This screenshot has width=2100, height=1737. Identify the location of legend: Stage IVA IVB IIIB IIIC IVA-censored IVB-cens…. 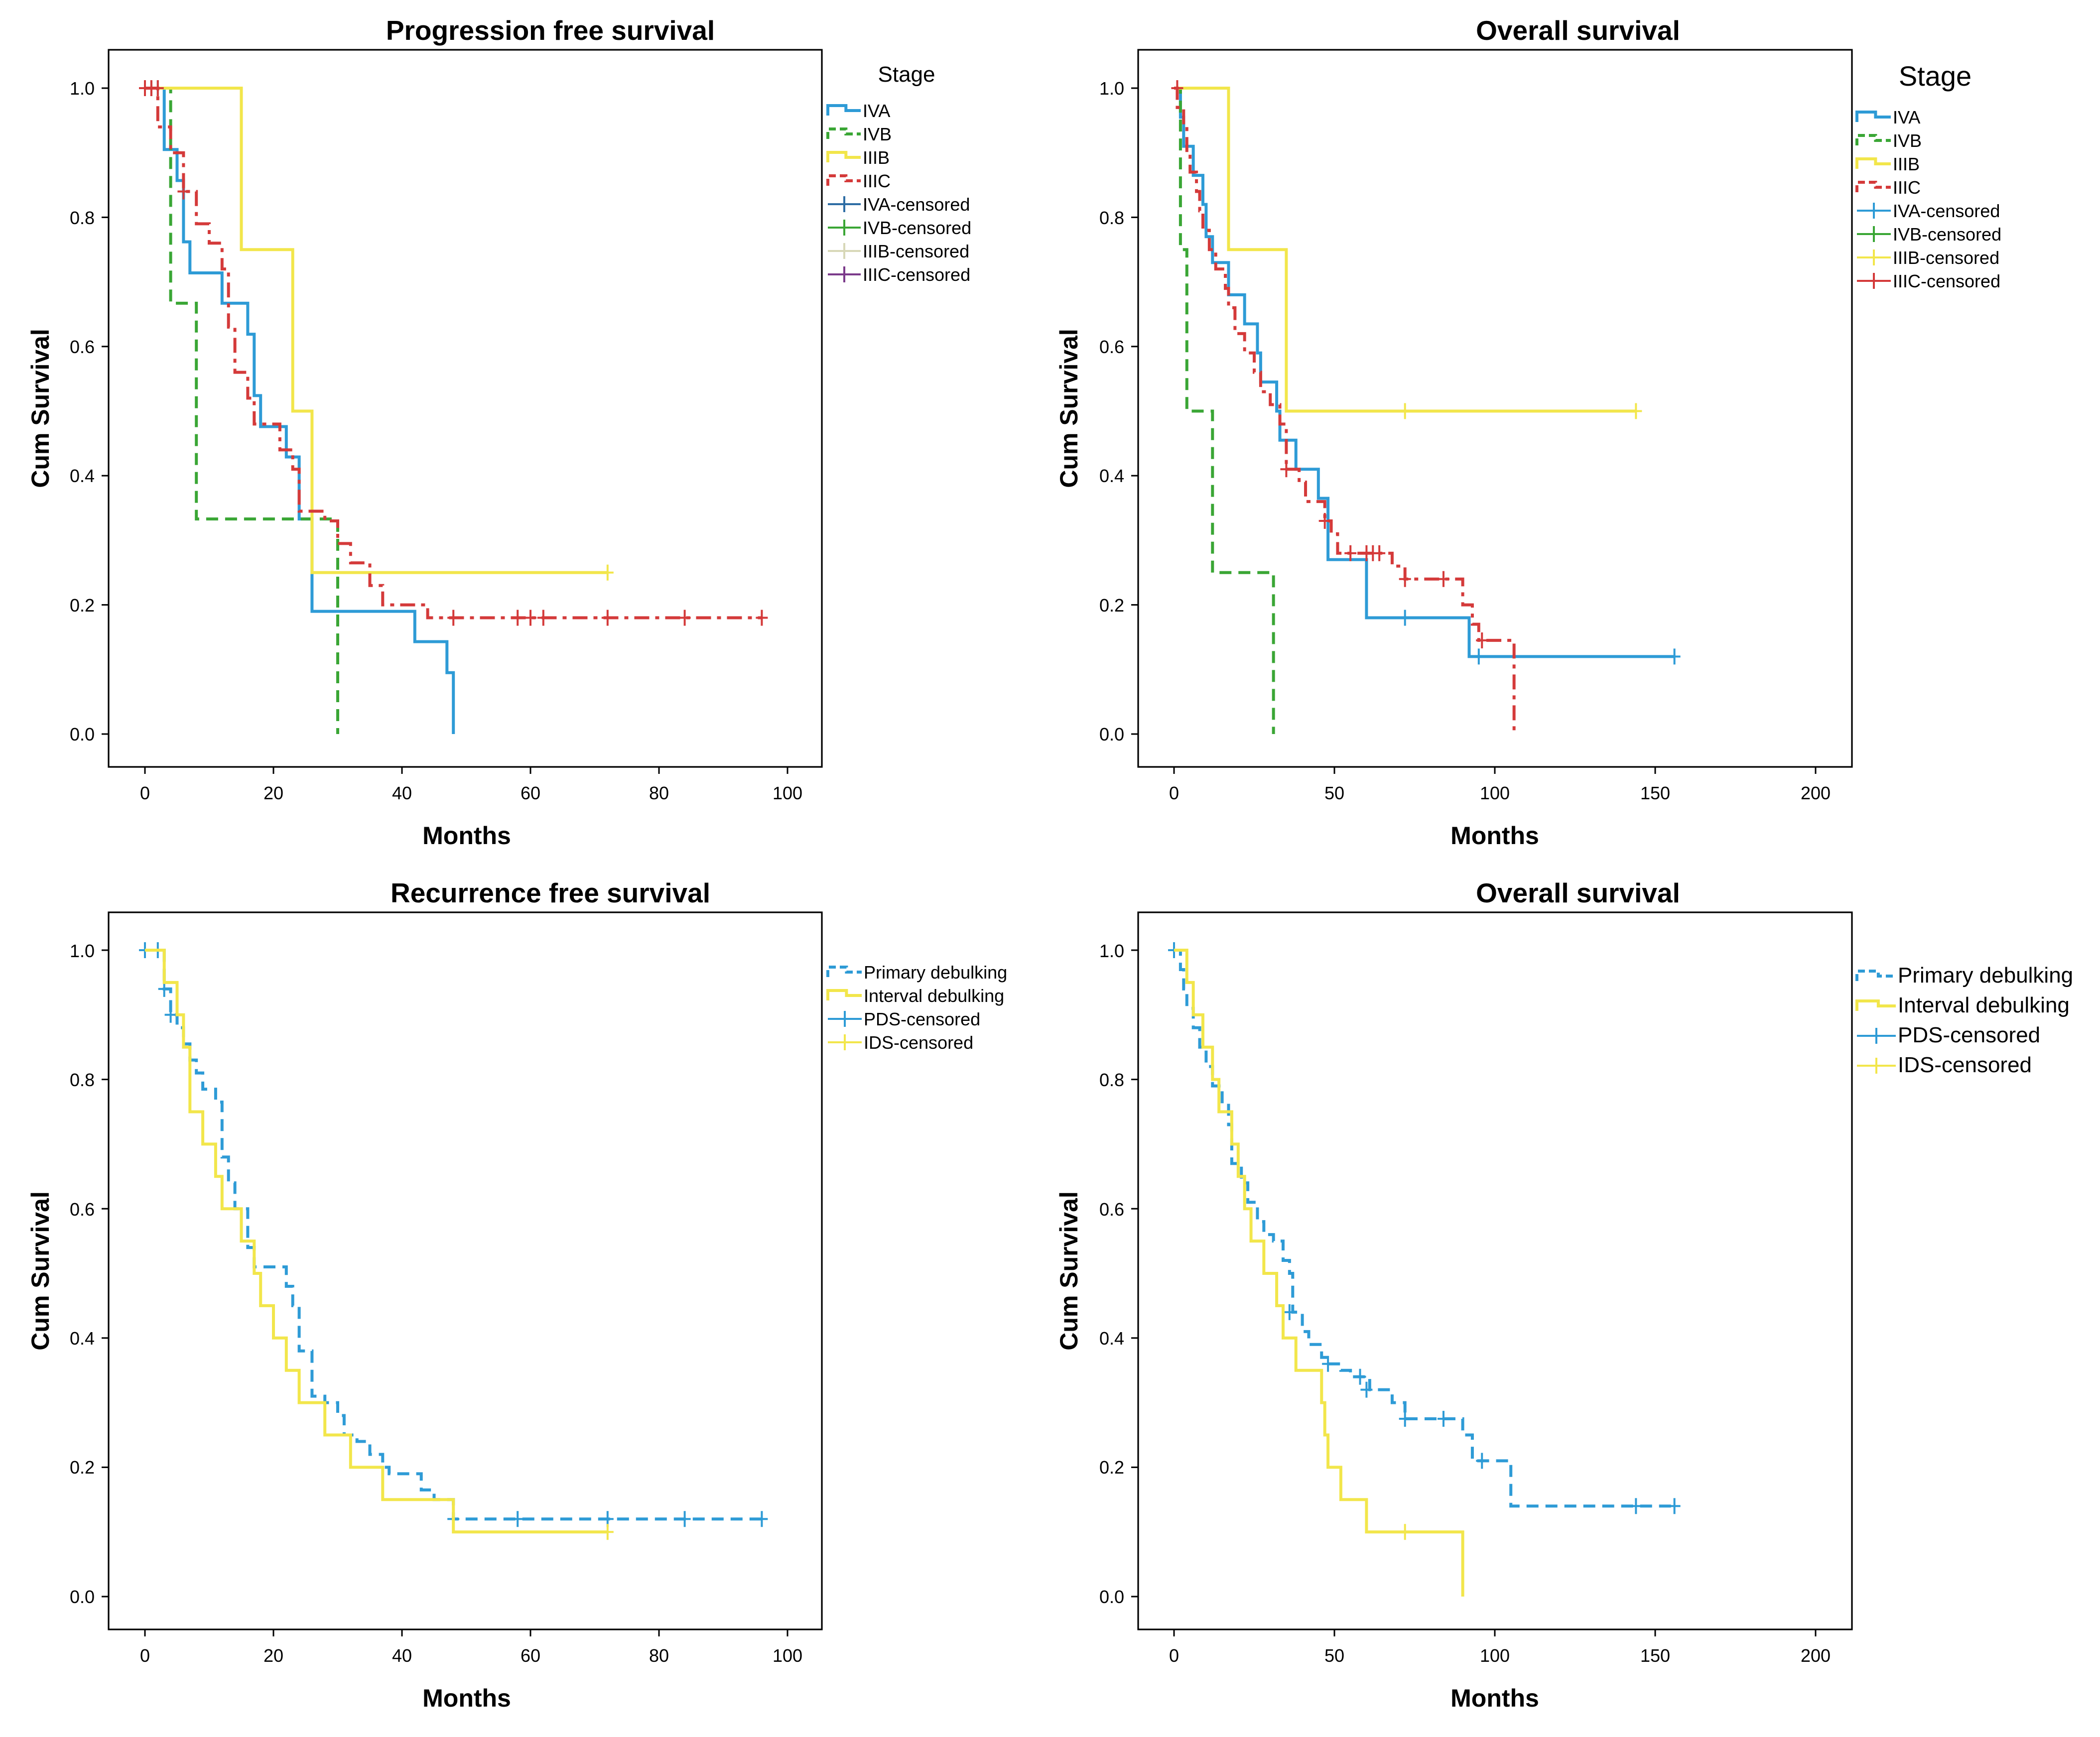
(898, 173).